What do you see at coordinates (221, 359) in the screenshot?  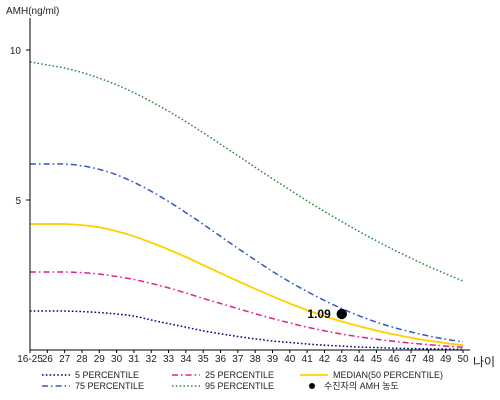 I see `x-tick-label: 36` at bounding box center [221, 359].